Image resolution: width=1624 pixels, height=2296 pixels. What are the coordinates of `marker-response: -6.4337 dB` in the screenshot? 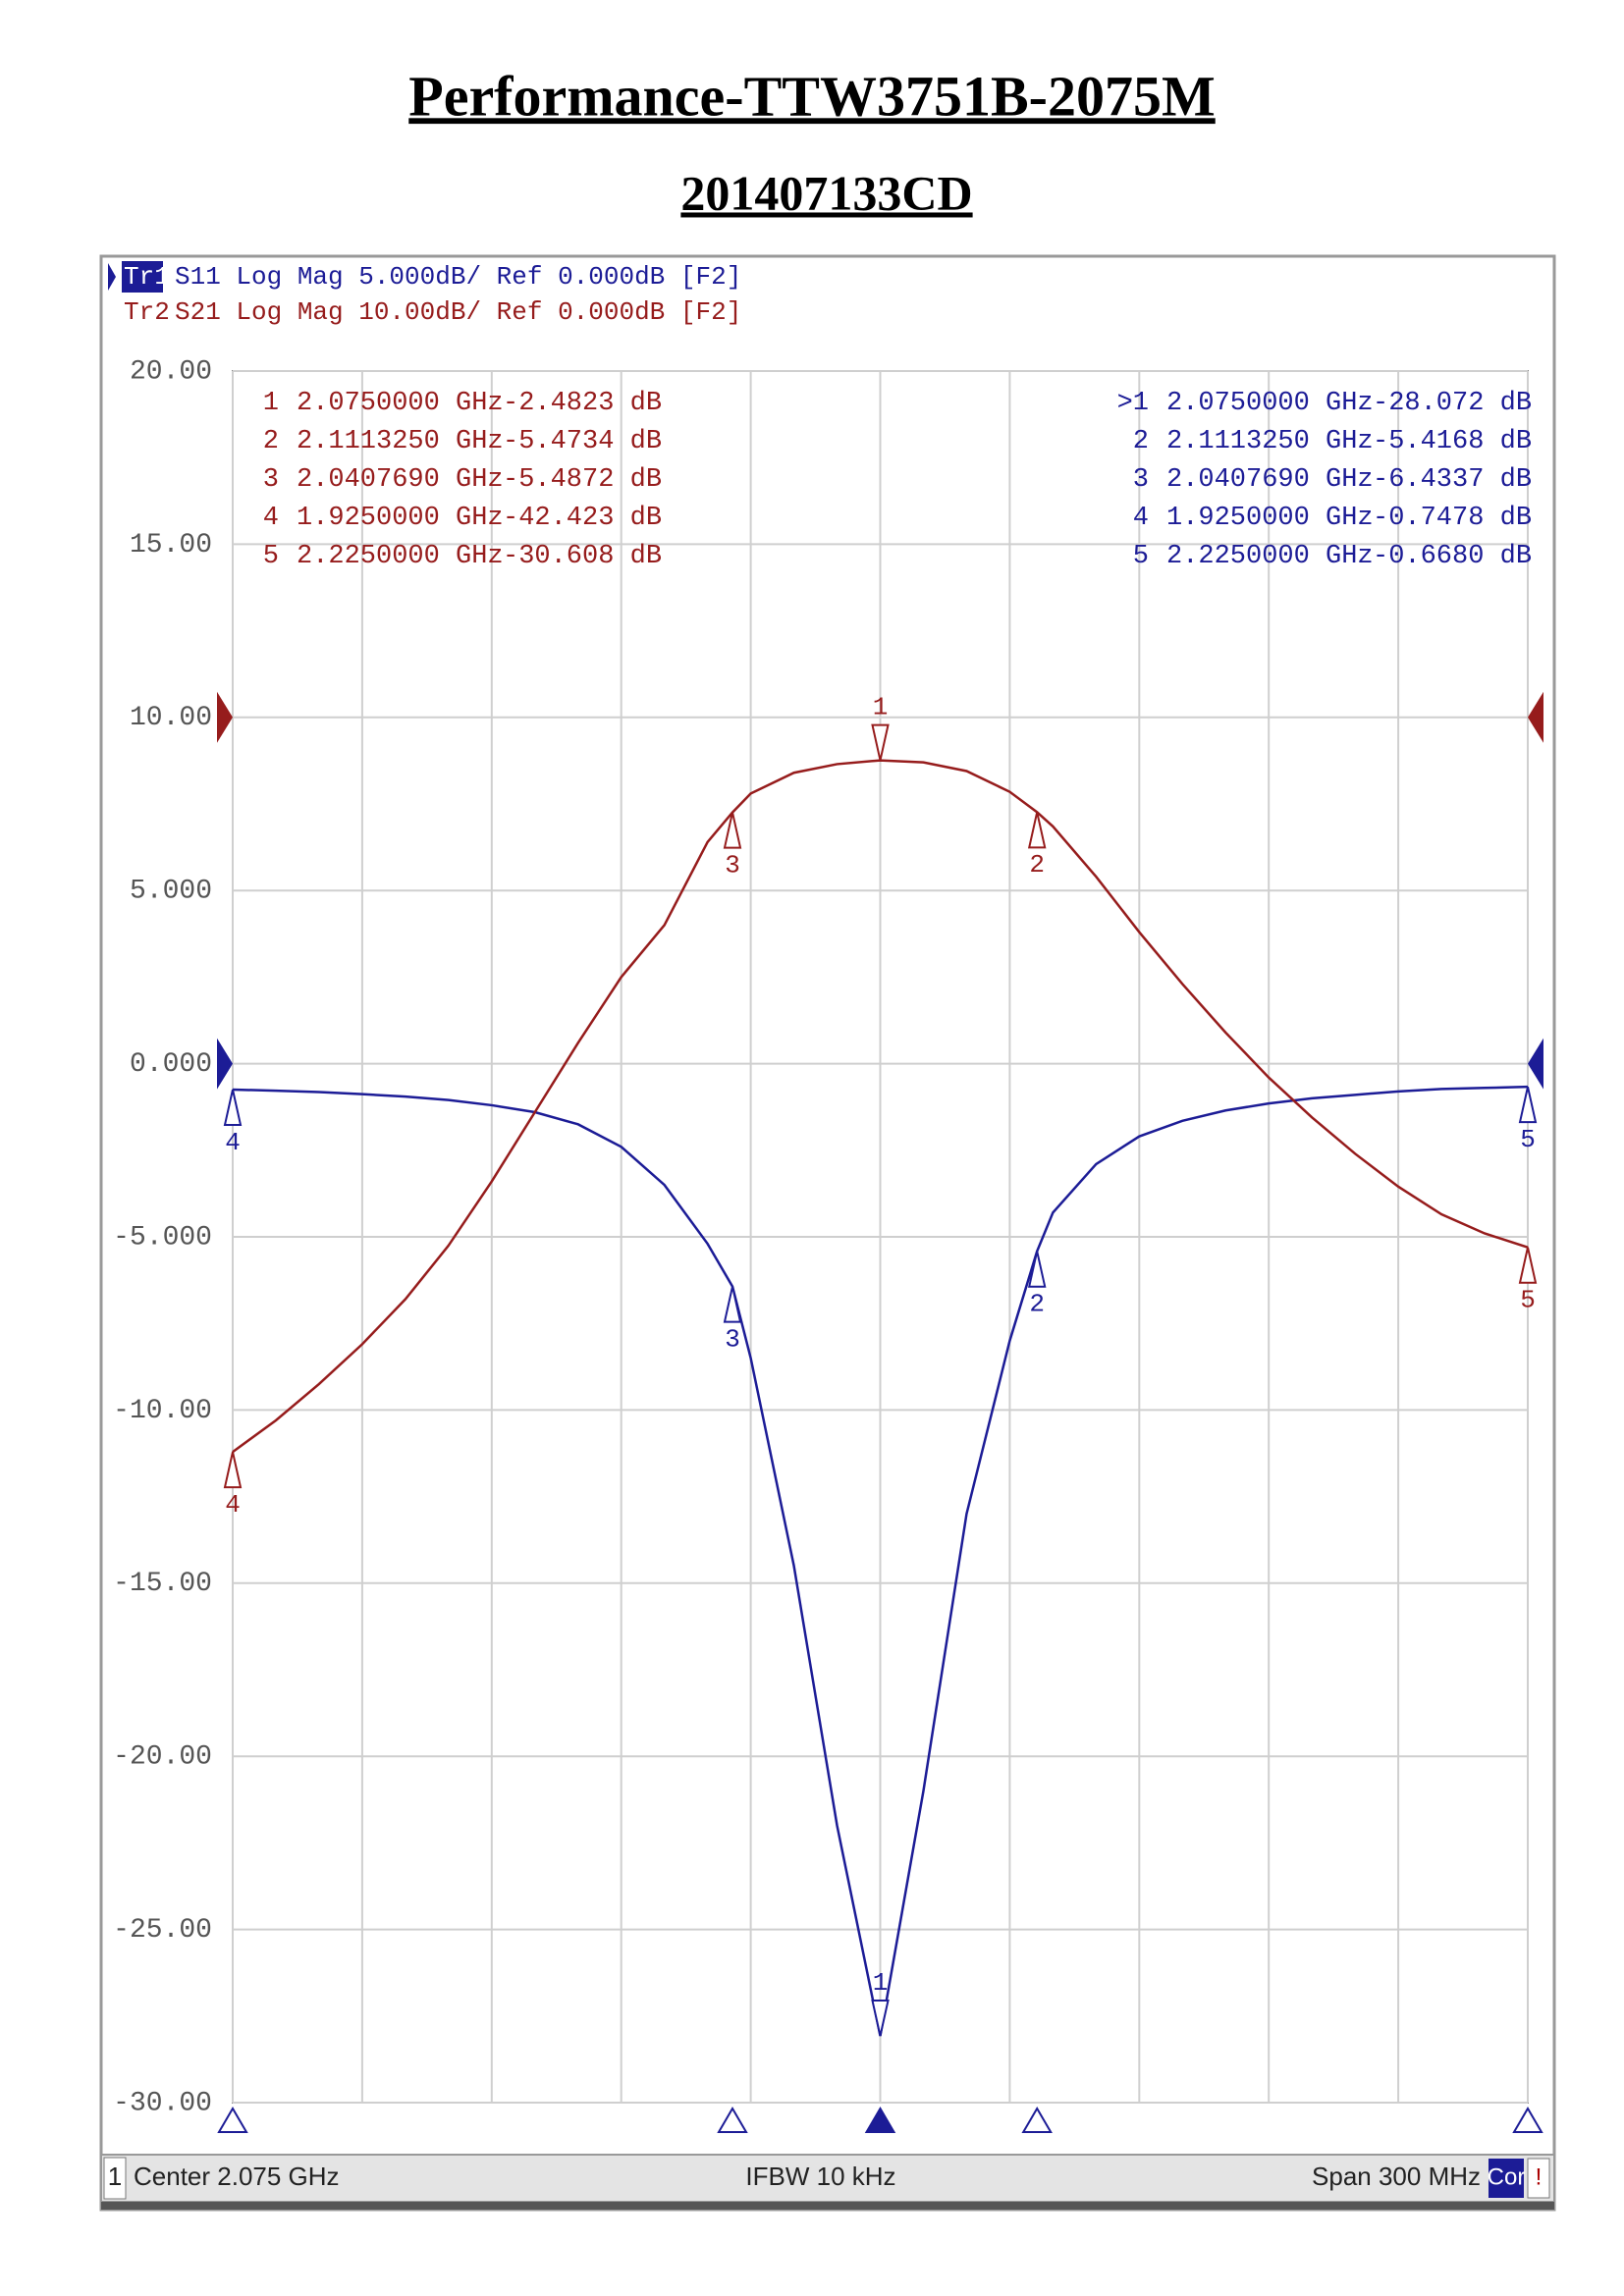 It's located at (1452, 480).